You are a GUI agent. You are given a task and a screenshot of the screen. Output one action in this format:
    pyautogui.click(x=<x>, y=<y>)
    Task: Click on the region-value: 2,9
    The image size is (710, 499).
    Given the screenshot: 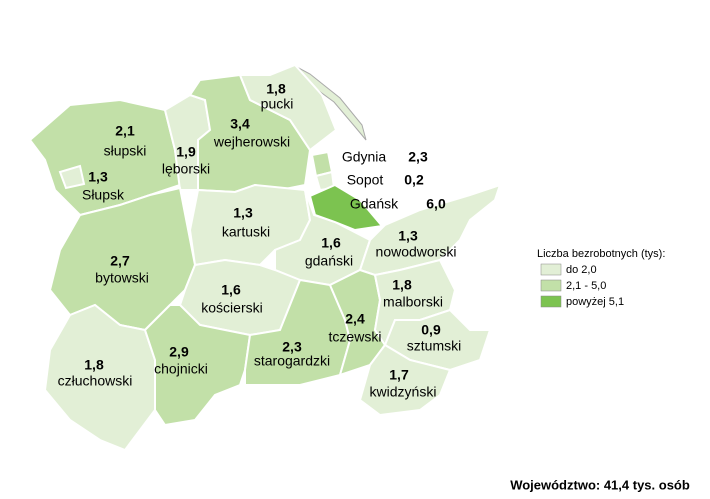 What is the action you would take?
    pyautogui.click(x=179, y=352)
    